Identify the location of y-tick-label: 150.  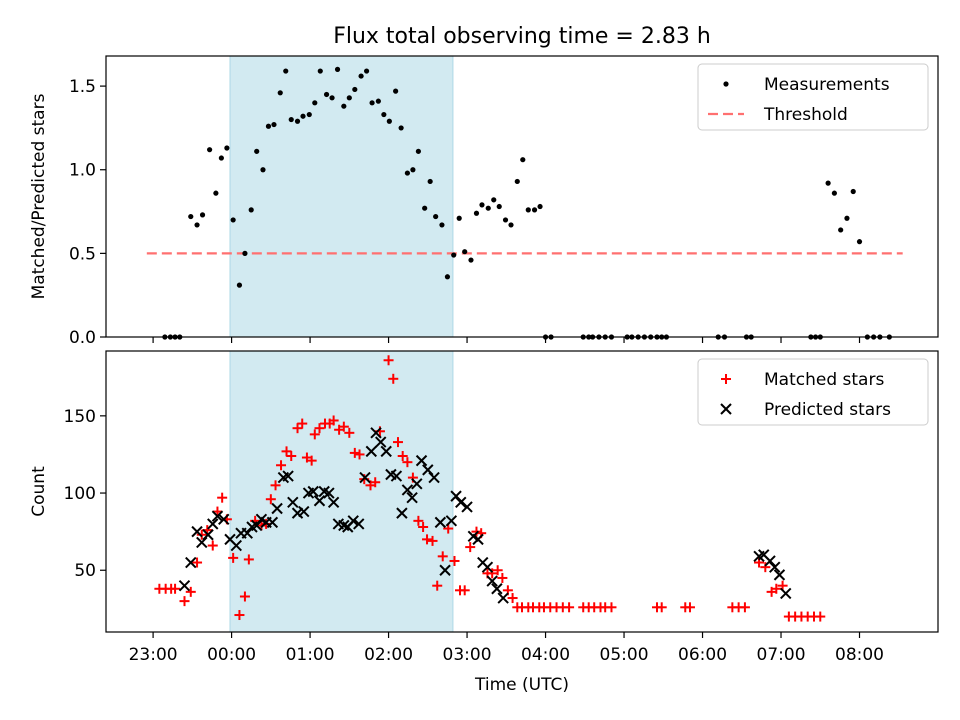
(80, 417).